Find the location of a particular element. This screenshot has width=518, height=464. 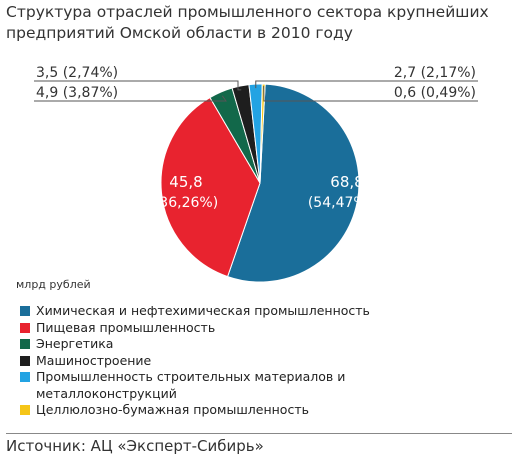

legend-item: Машиностроение is located at coordinates (265, 361).